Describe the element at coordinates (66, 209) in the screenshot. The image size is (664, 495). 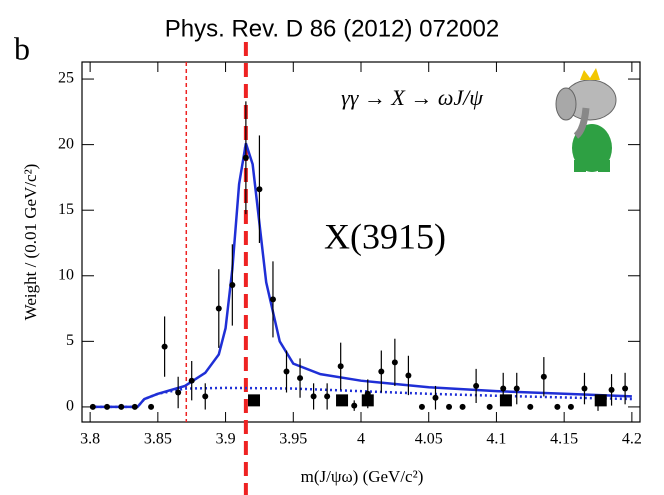
I see `y-tick-label: 15` at that location.